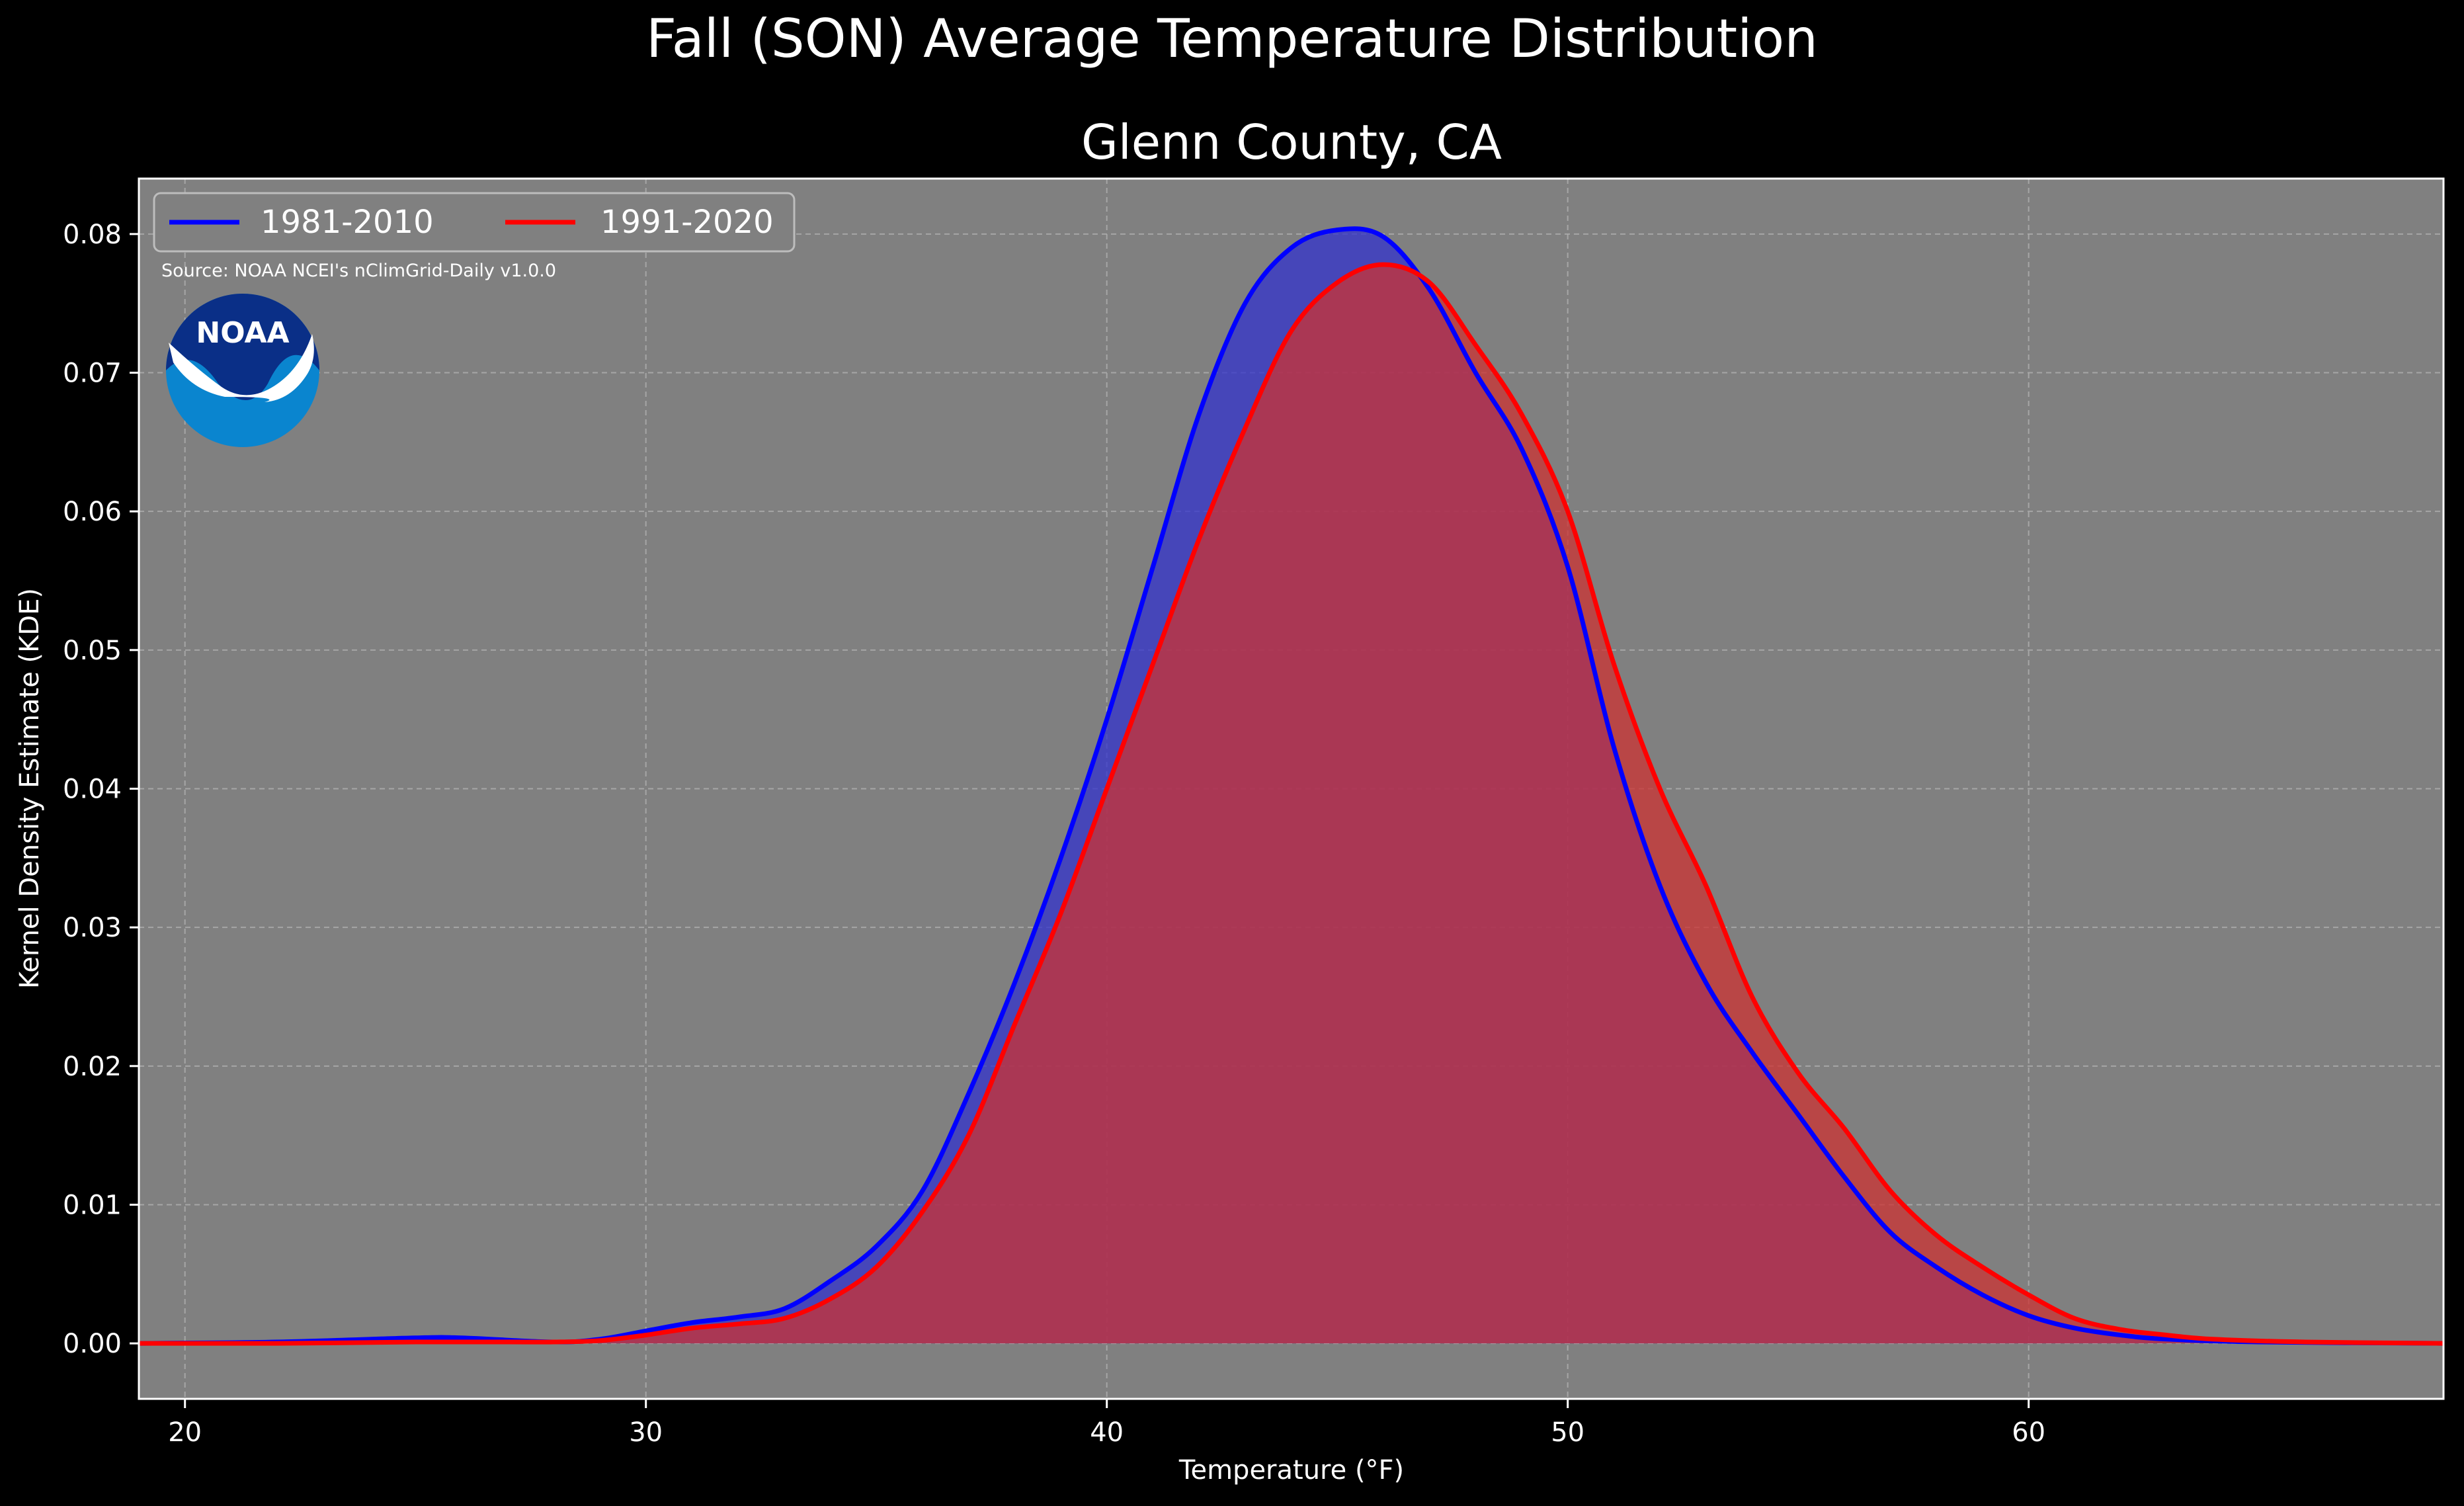 This screenshot has height=1506, width=2464. Describe the element at coordinates (646, 1432) in the screenshot. I see `x-tick-label-1: 30` at that location.